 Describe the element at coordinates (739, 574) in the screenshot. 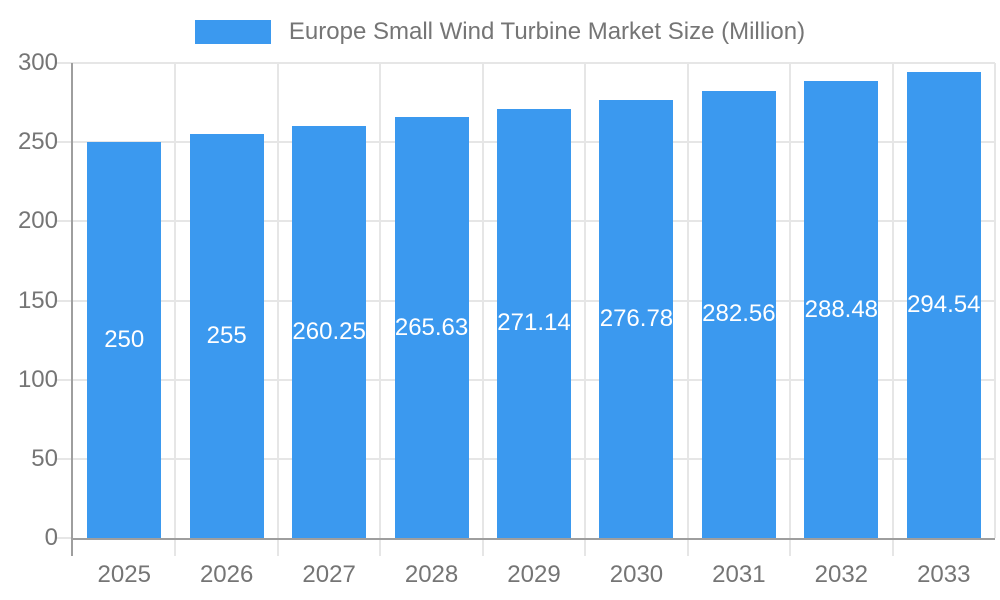

I see `x-axis-label: 2031` at that location.